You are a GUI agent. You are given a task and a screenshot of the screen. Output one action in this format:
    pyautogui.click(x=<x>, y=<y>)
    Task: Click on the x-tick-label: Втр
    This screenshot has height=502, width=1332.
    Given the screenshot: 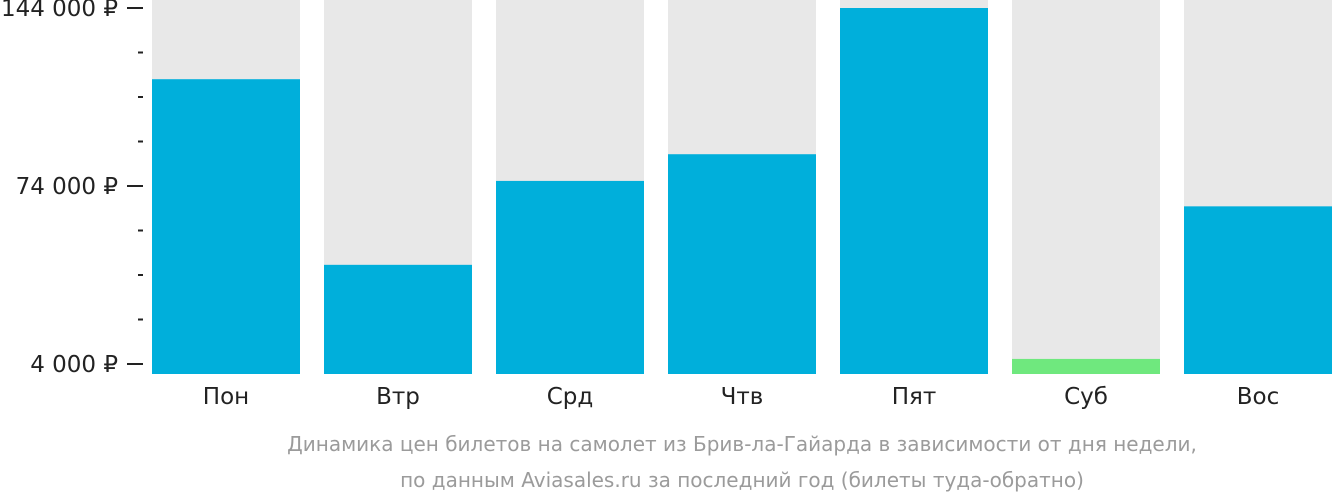 What is the action you would take?
    pyautogui.click(x=398, y=397)
    